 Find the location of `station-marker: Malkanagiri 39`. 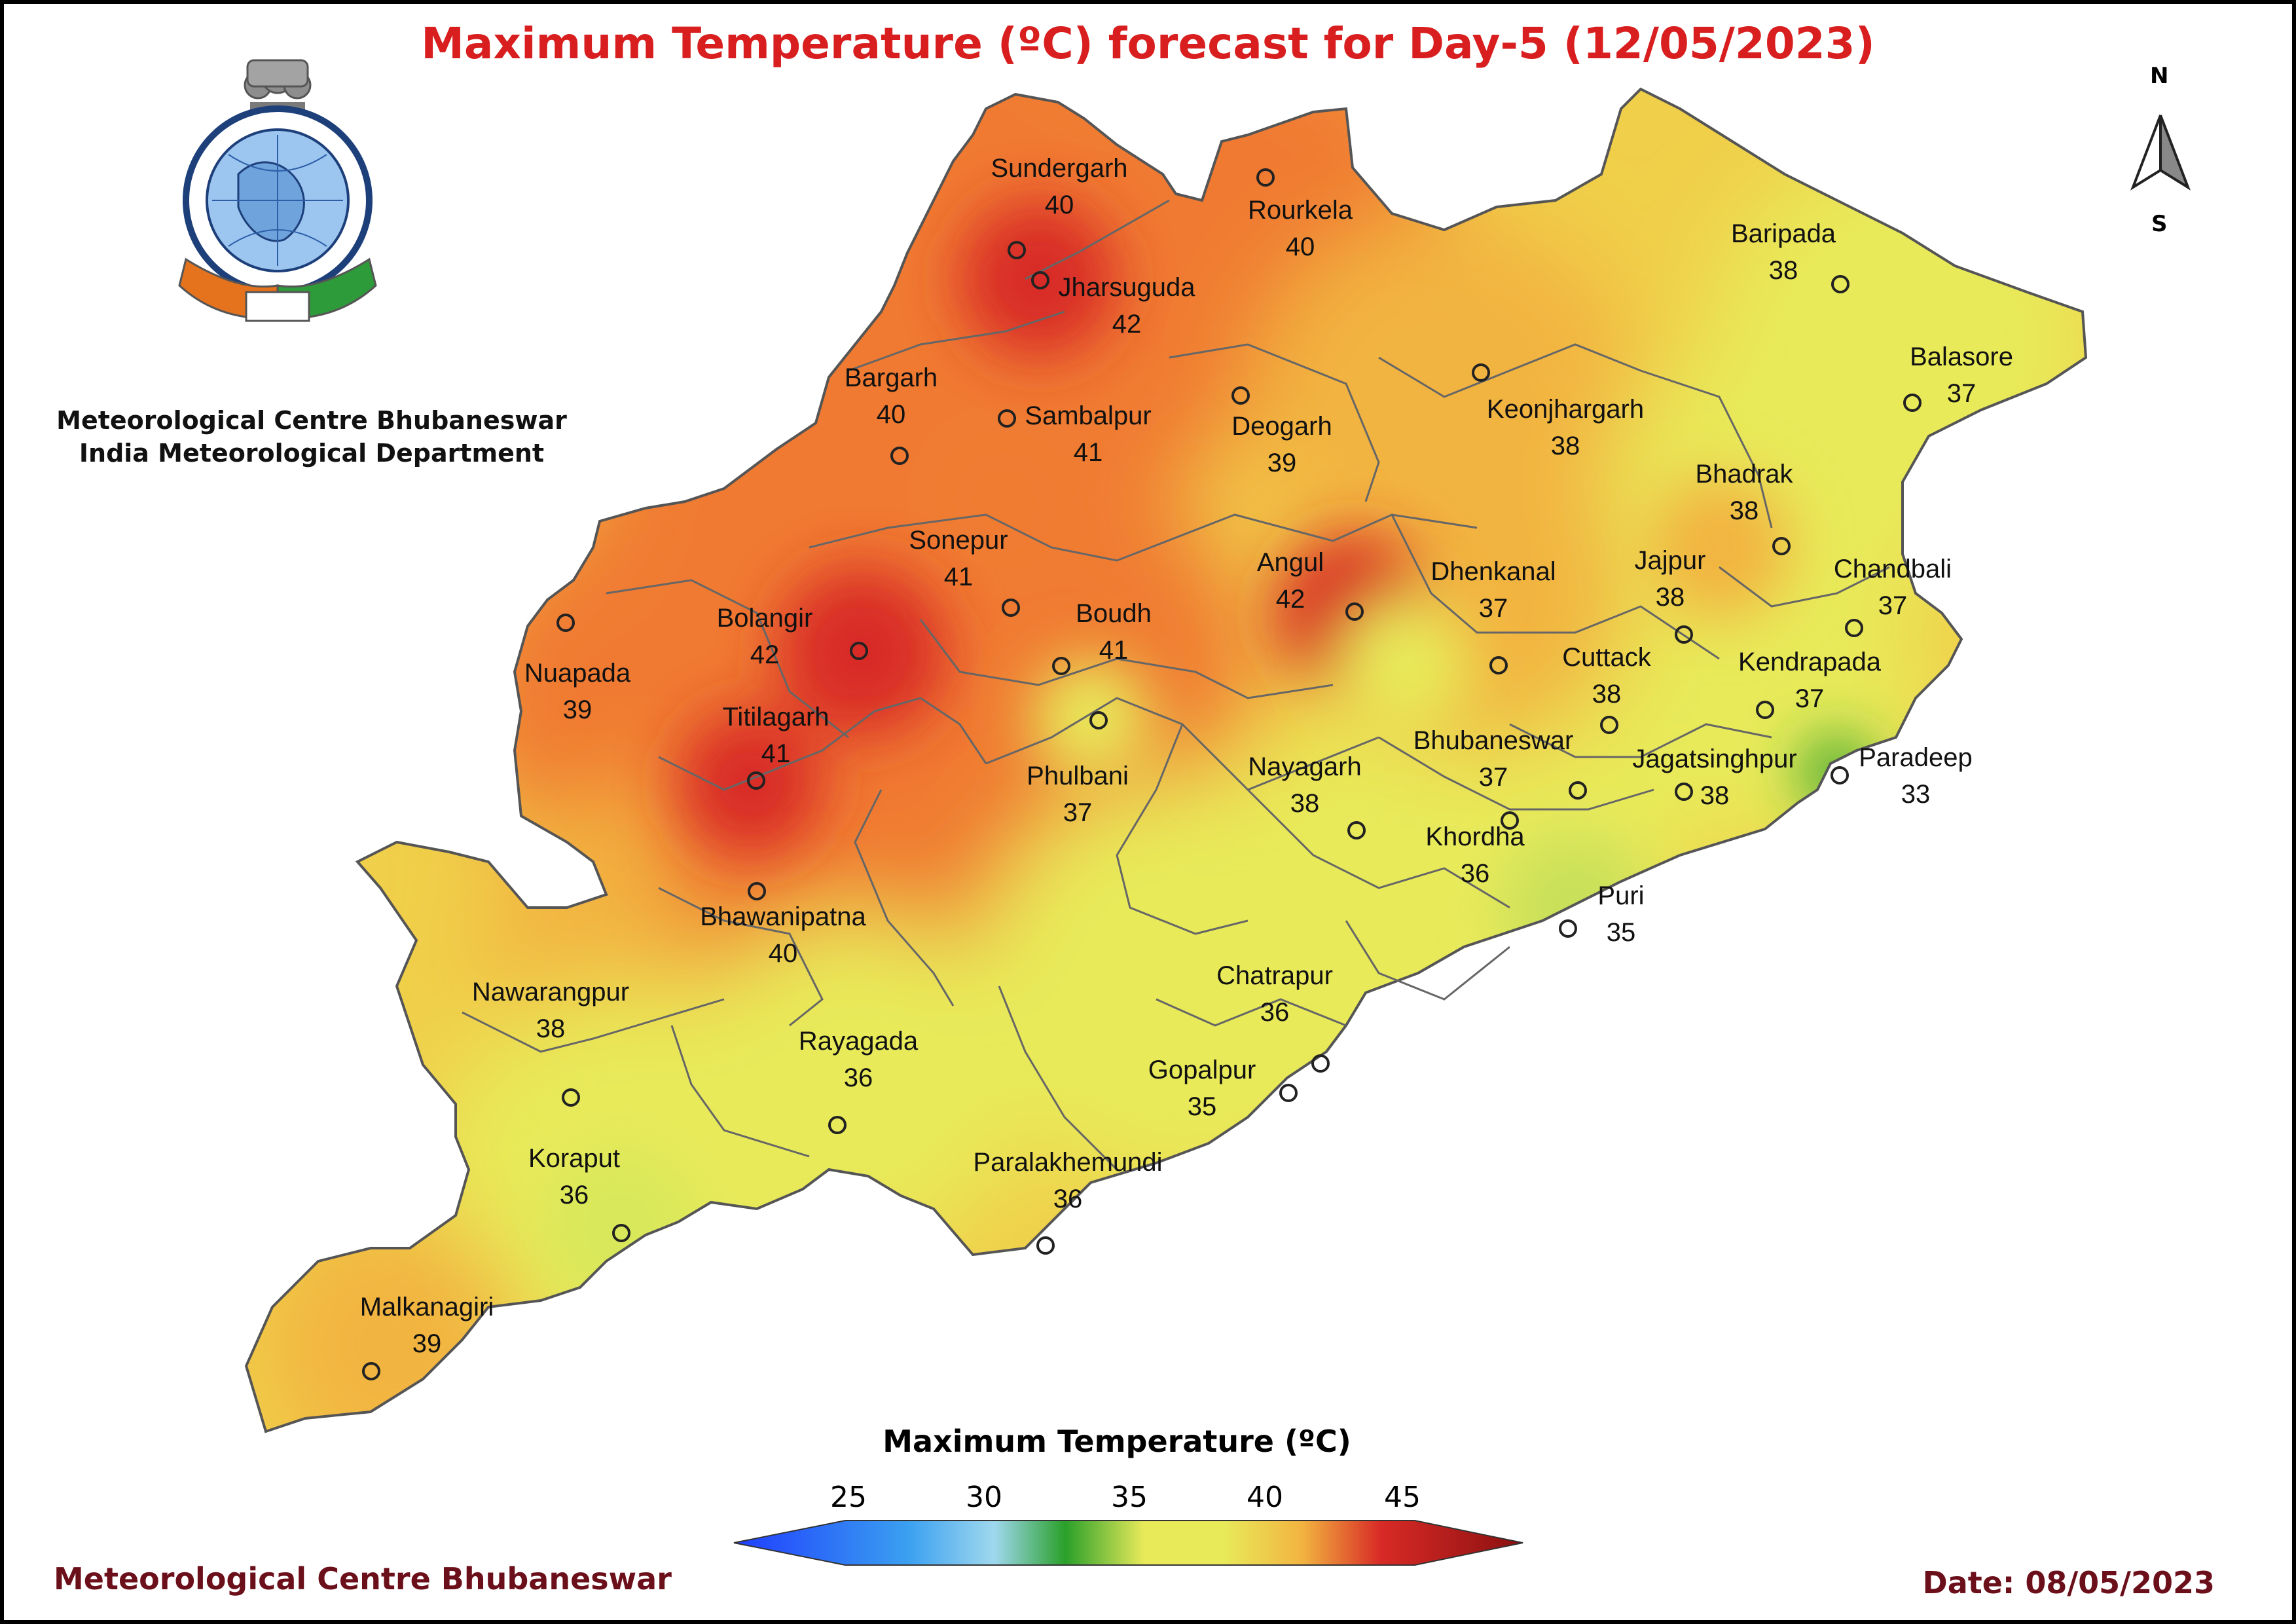

station-marker: Malkanagiri 39 is located at coordinates (427, 1336).